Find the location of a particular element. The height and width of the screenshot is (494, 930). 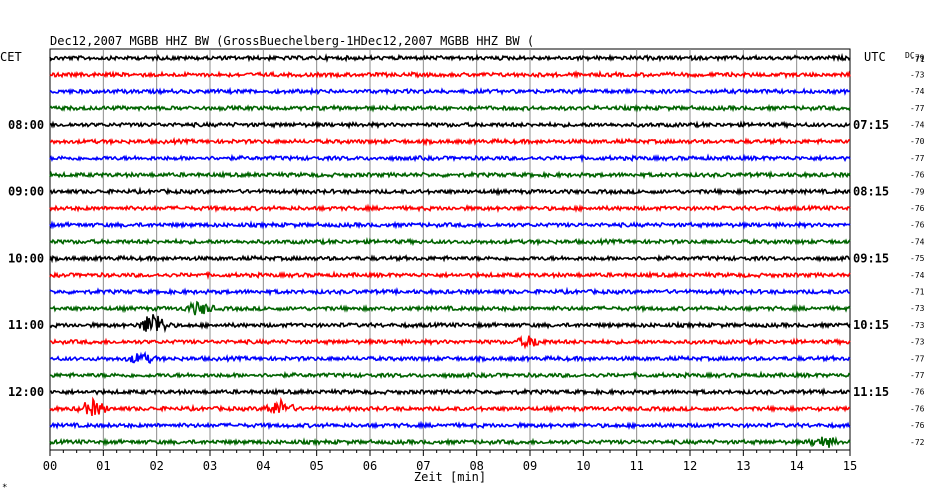

x-tick-label: 06 is located at coordinates (370, 466).